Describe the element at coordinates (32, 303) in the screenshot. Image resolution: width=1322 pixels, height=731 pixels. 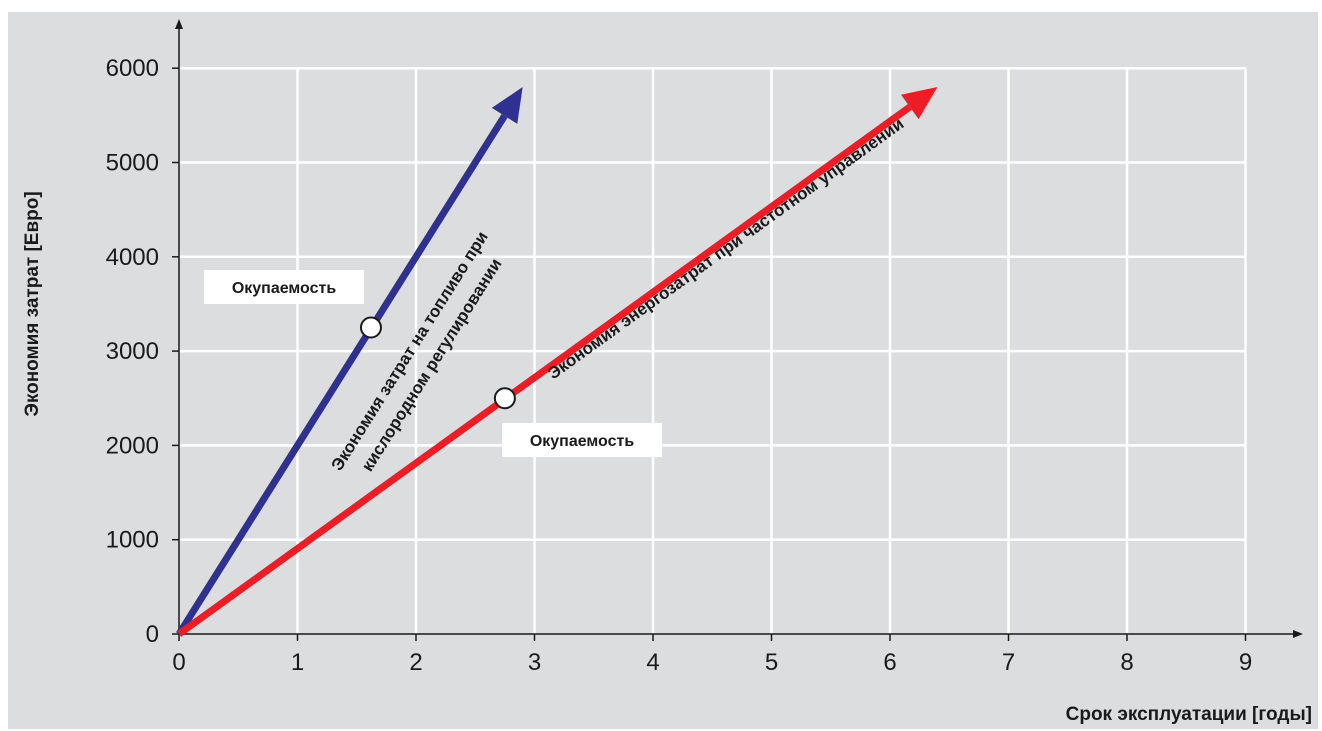
I see `y-axis-title: Экономия затрат [Евро]` at that location.